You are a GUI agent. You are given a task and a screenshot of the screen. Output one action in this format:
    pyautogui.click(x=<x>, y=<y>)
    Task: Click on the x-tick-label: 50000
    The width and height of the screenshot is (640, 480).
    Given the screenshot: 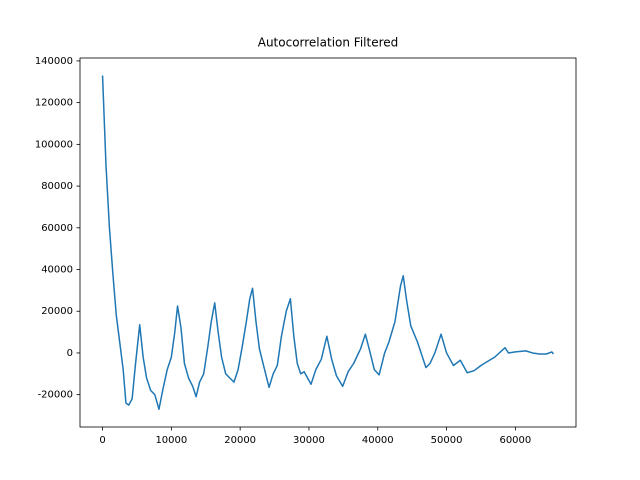 What is the action you would take?
    pyautogui.click(x=447, y=440)
    